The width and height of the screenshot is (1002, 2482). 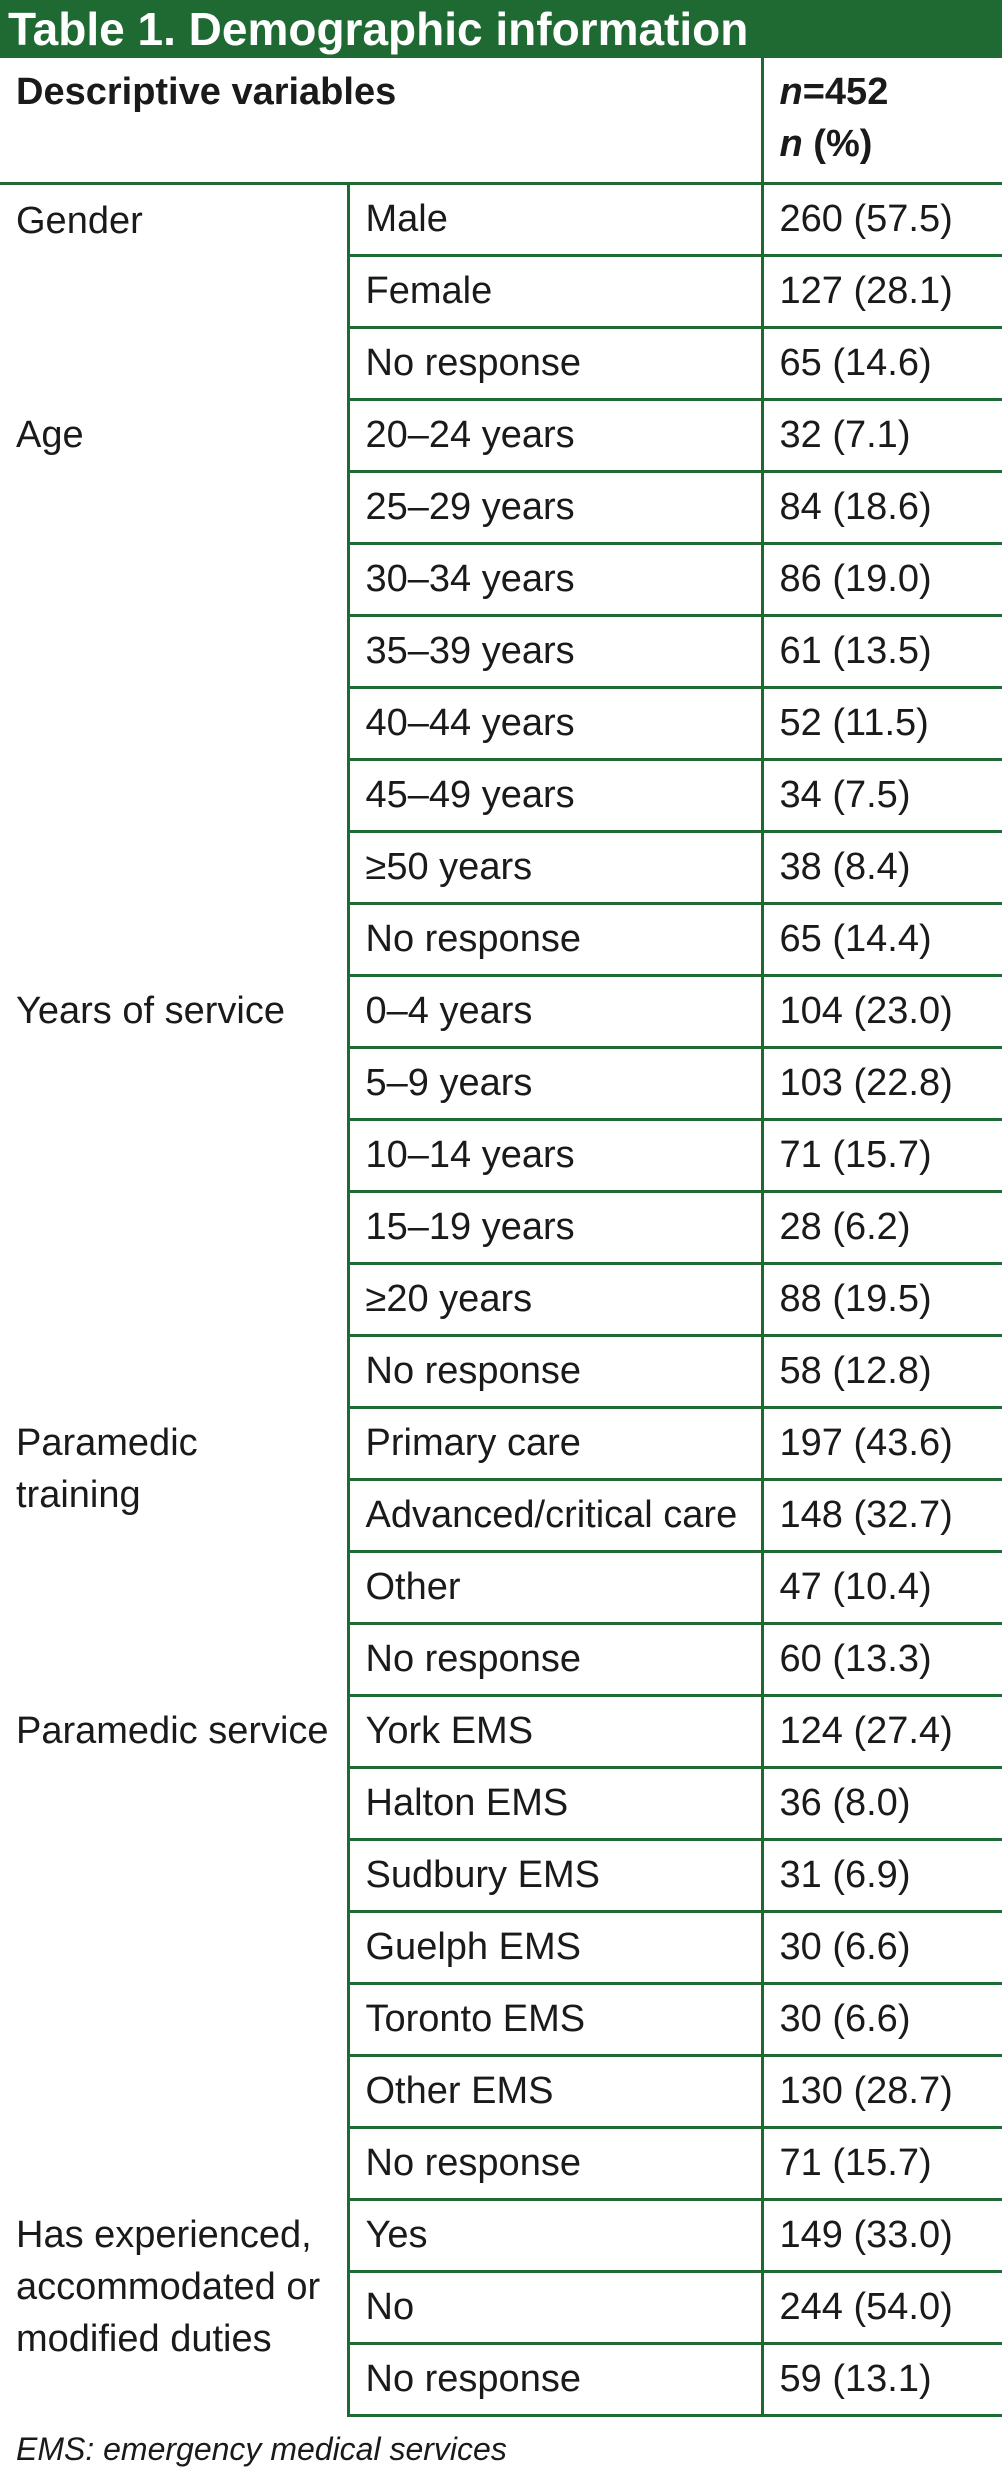 I want to click on subcategory-cell: 15–19 years, so click(x=556, y=1228).